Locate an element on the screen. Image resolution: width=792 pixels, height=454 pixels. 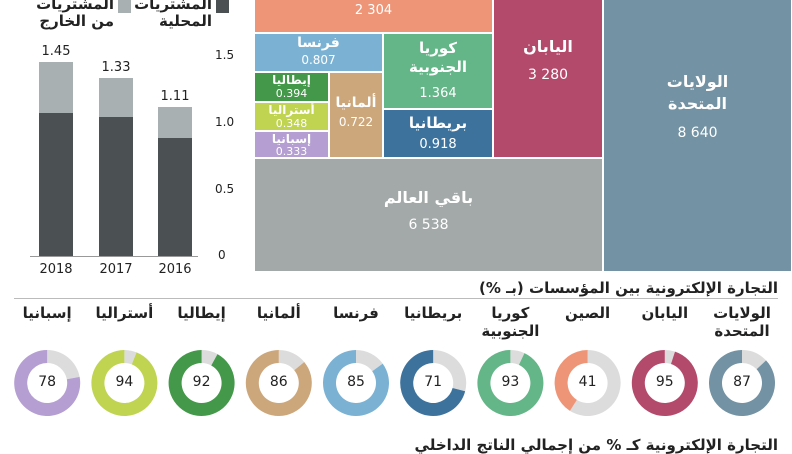
treemap-value: 3 280 is located at coordinates (548, 75).